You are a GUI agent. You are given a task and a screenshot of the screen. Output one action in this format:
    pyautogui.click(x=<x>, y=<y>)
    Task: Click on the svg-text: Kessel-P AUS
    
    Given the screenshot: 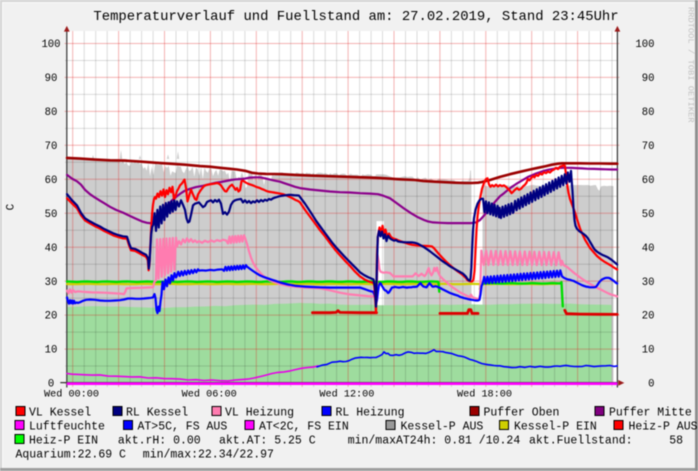 What is the action you would take?
    pyautogui.click(x=442, y=427)
    